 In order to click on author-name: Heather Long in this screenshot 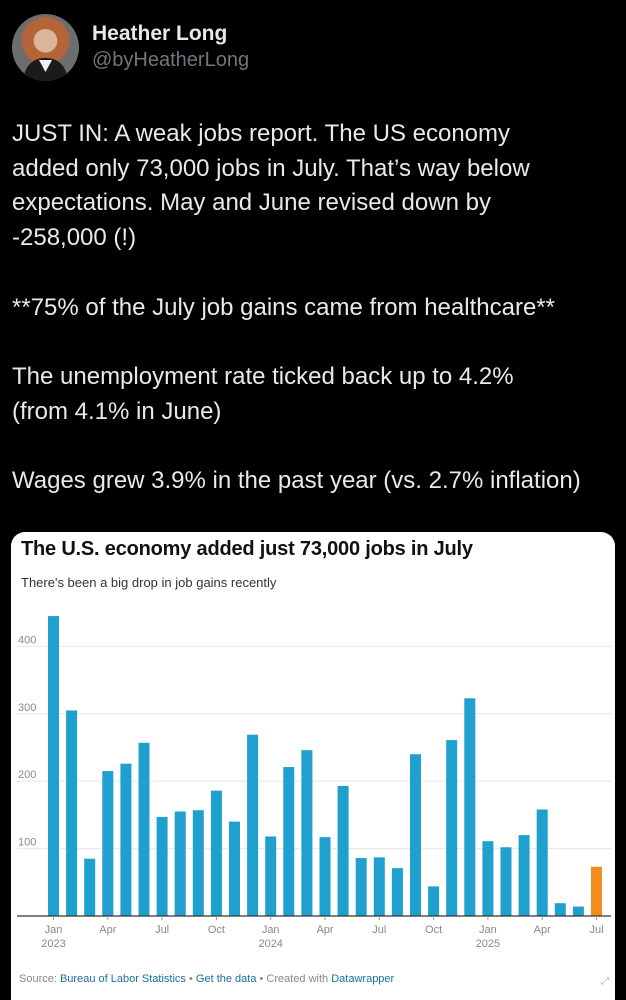, I will do `click(160, 33)`.